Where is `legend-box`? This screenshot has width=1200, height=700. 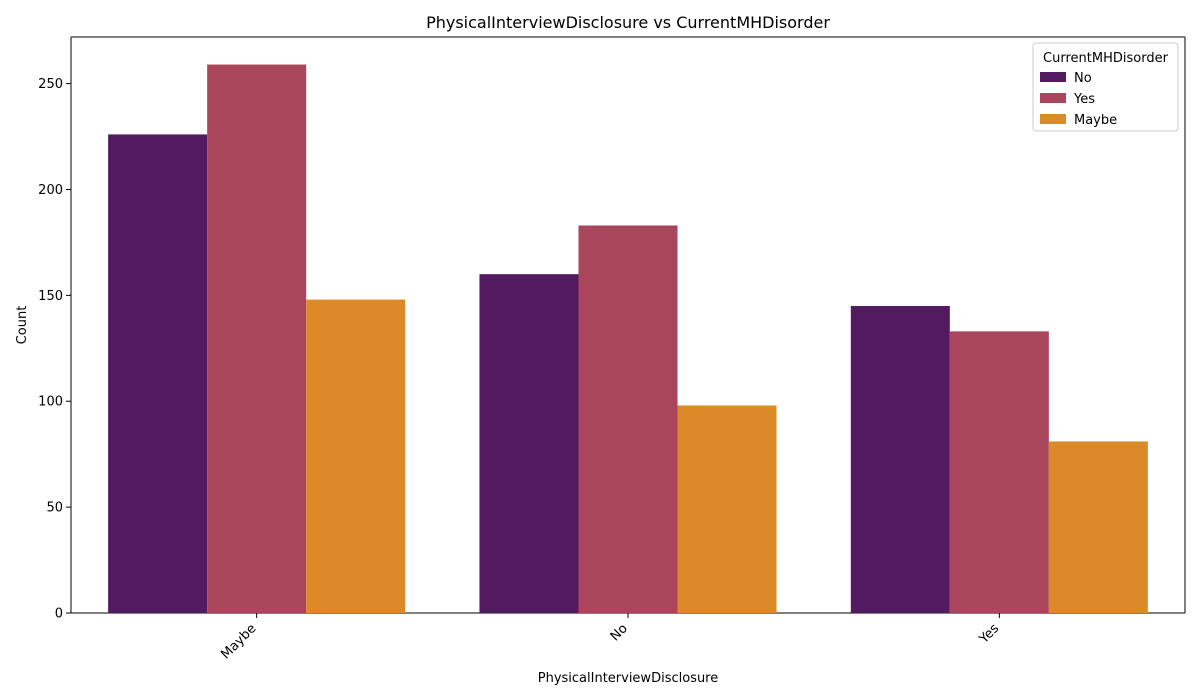
legend-box is located at coordinates (1105, 87).